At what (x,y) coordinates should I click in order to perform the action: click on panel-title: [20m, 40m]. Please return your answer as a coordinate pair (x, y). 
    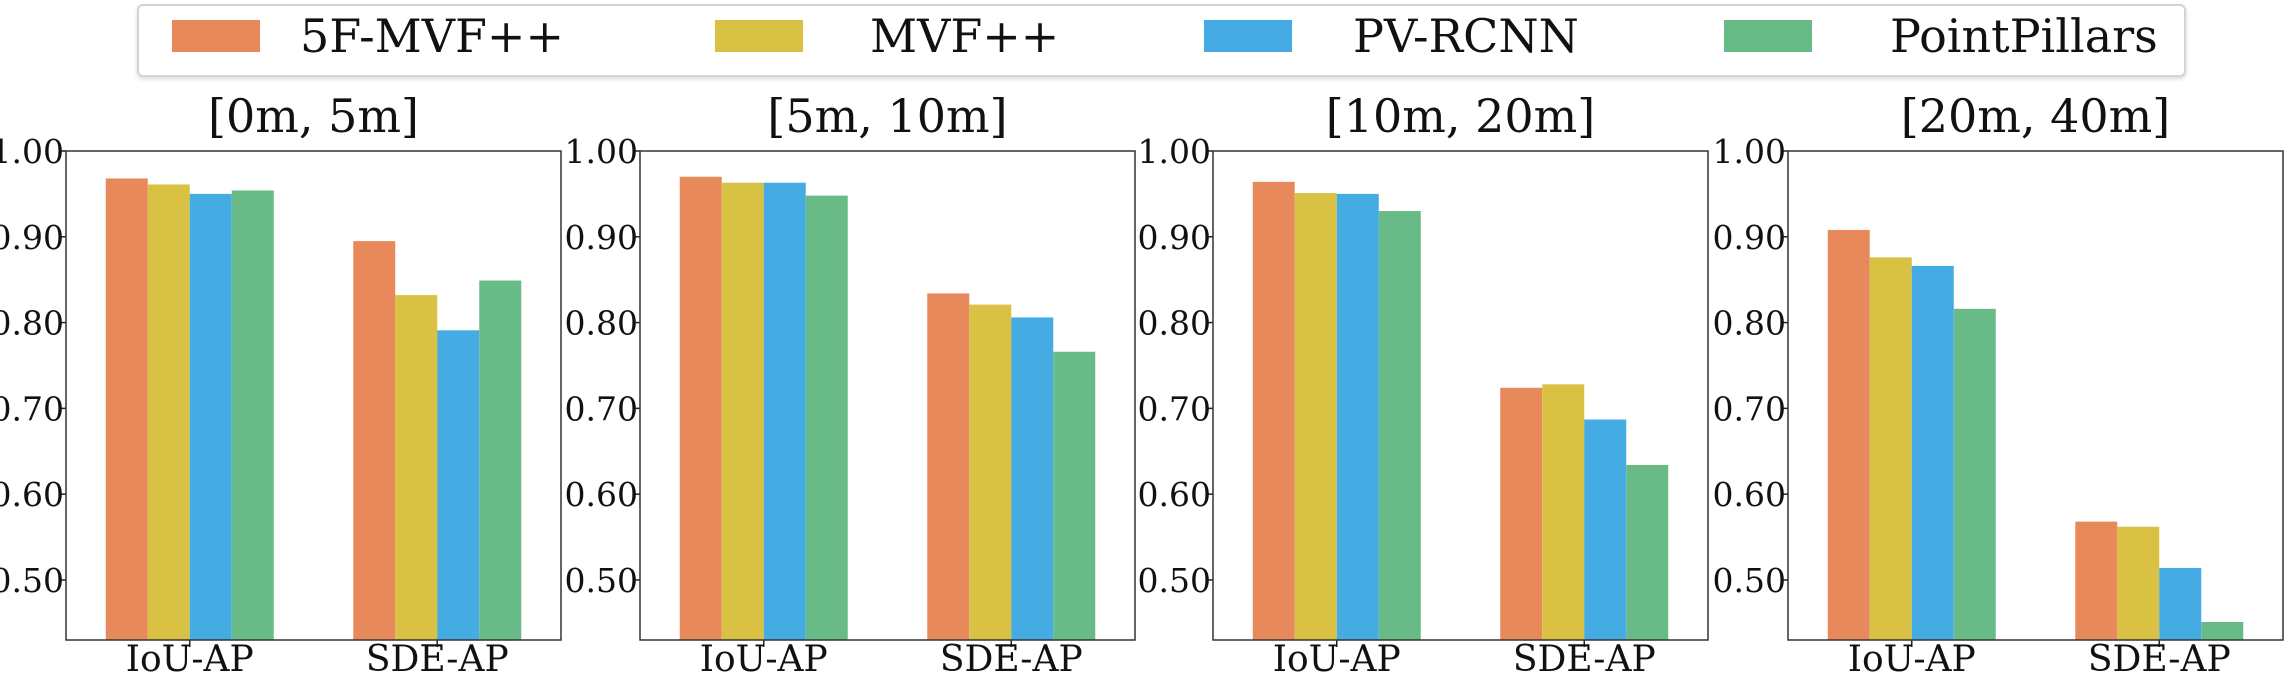
    Looking at the image, I should click on (2035, 116).